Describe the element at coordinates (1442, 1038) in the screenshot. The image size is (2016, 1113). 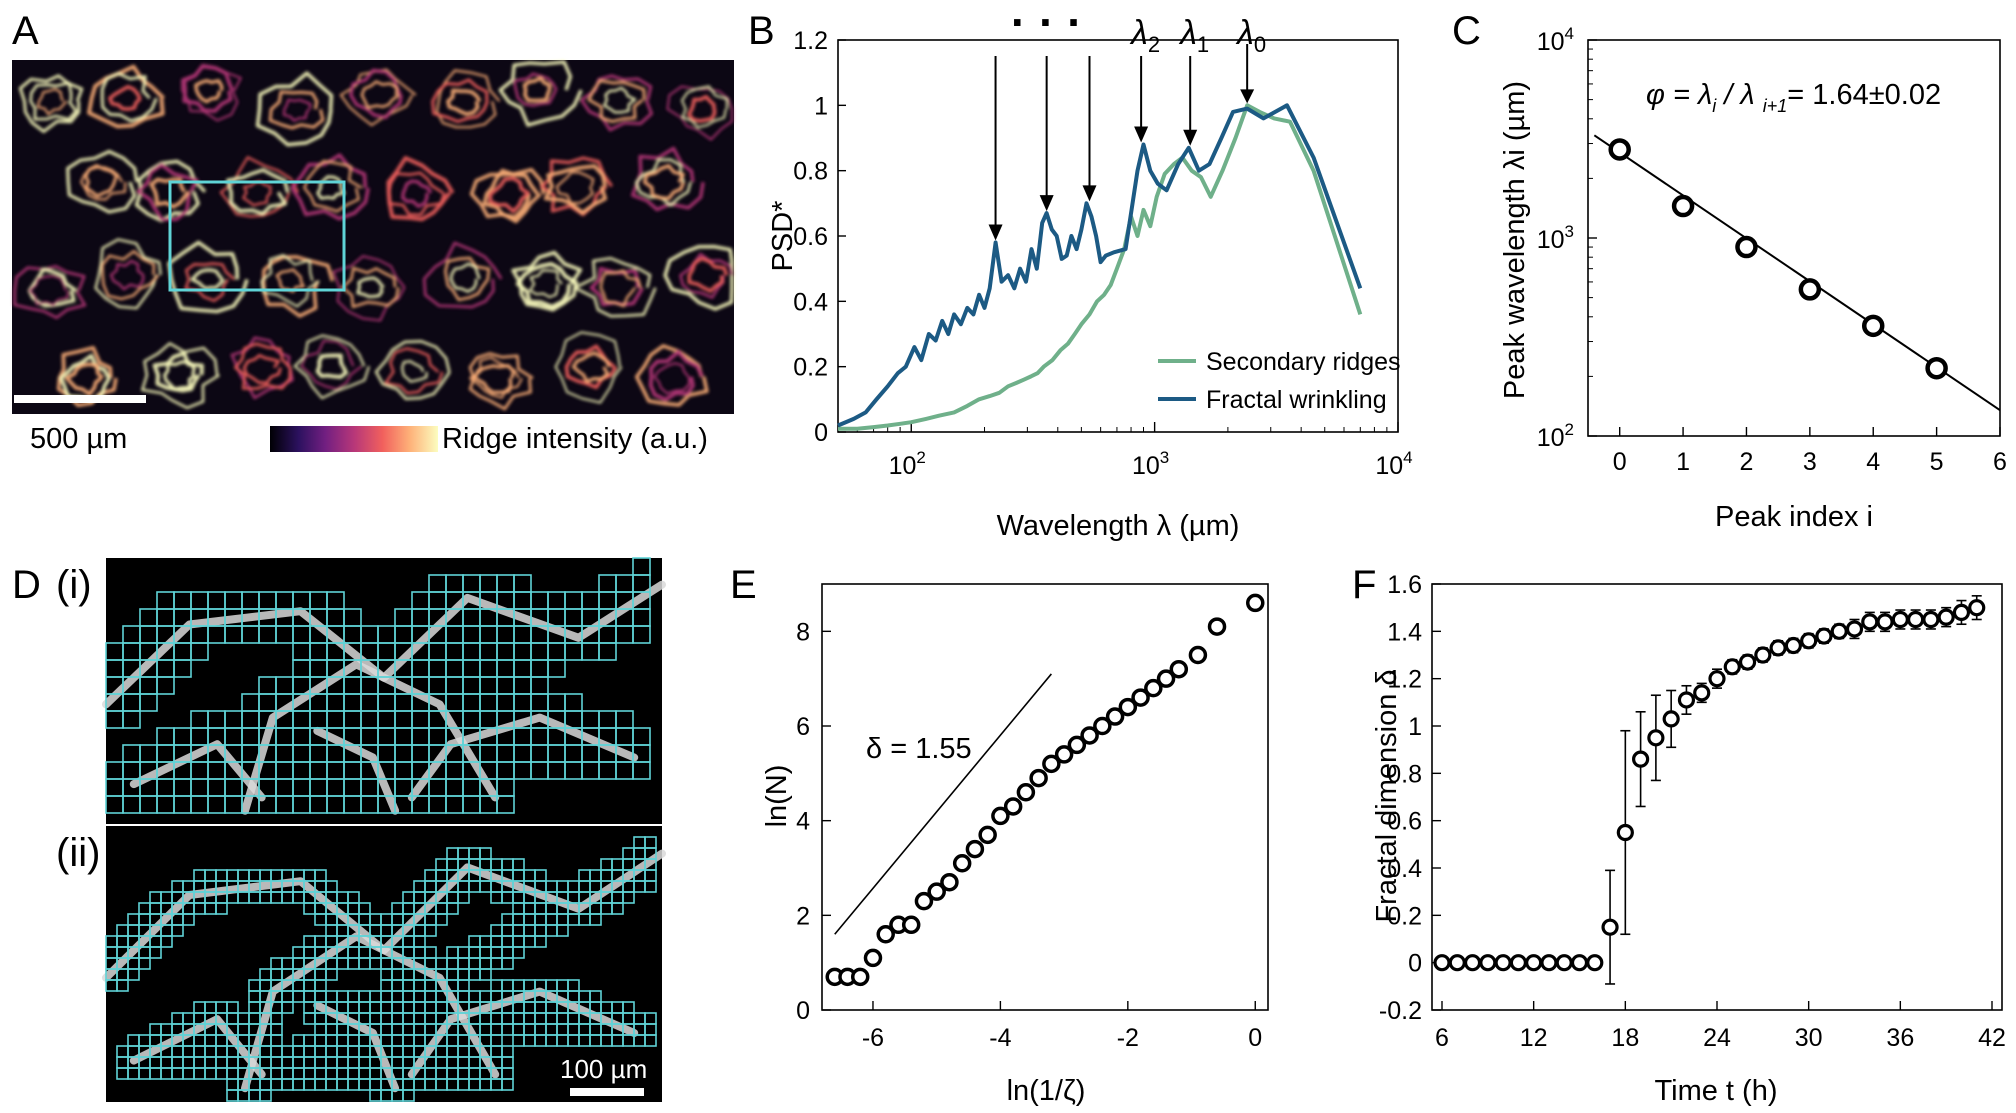
I see `chart-f-xtick-label: 6` at that location.